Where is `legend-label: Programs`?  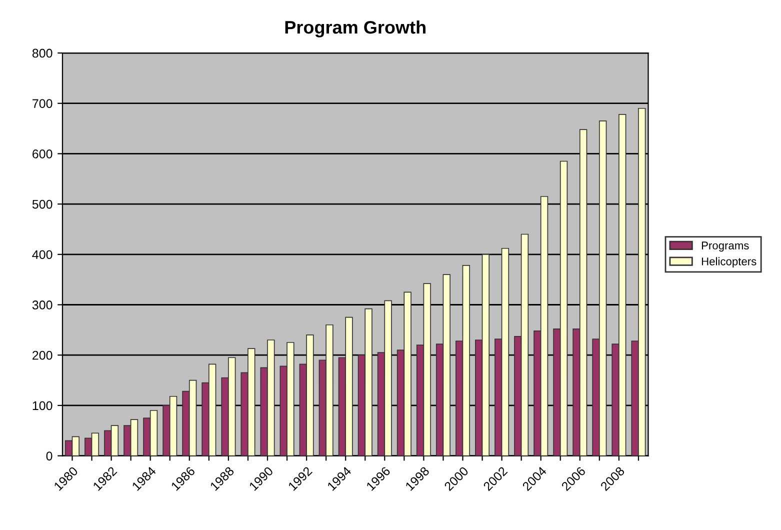 legend-label: Programs is located at coordinates (725, 247).